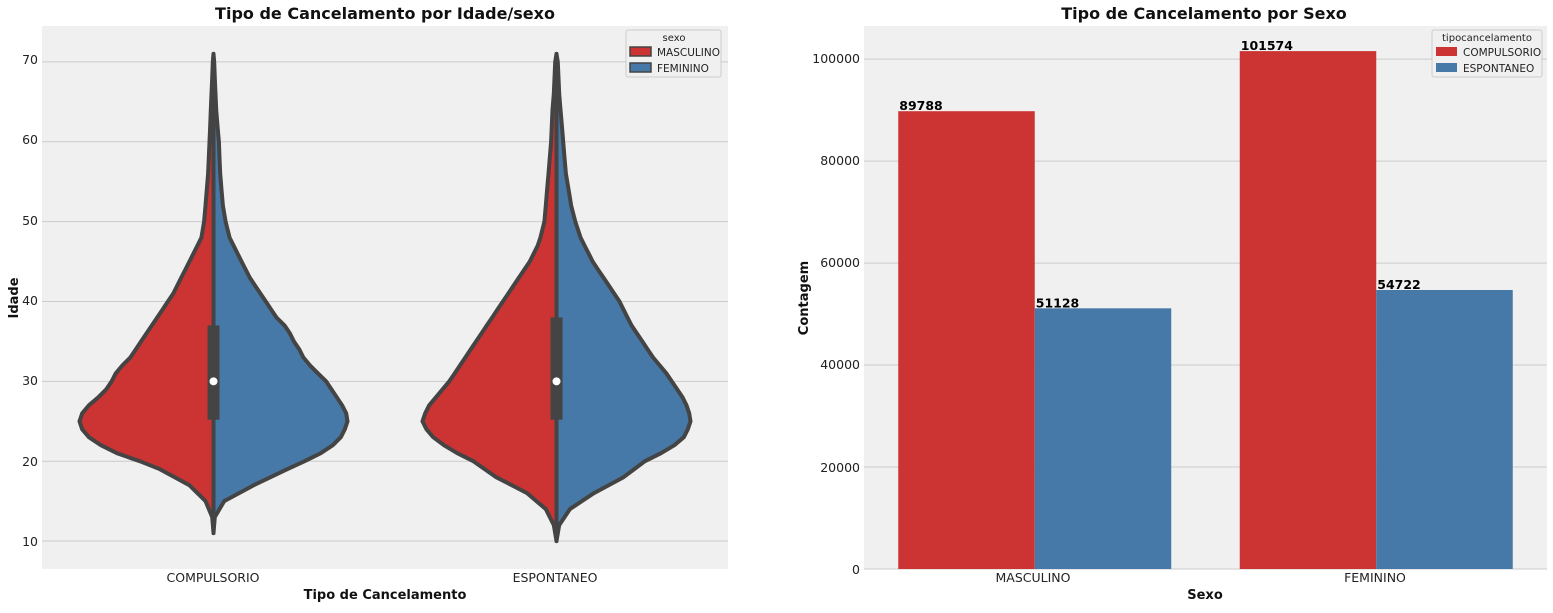 Image resolution: width=1553 pixels, height=613 pixels. What do you see at coordinates (555, 577) in the screenshot?
I see `violin-xtick-espontaneo: ESPONTANEO` at bounding box center [555, 577].